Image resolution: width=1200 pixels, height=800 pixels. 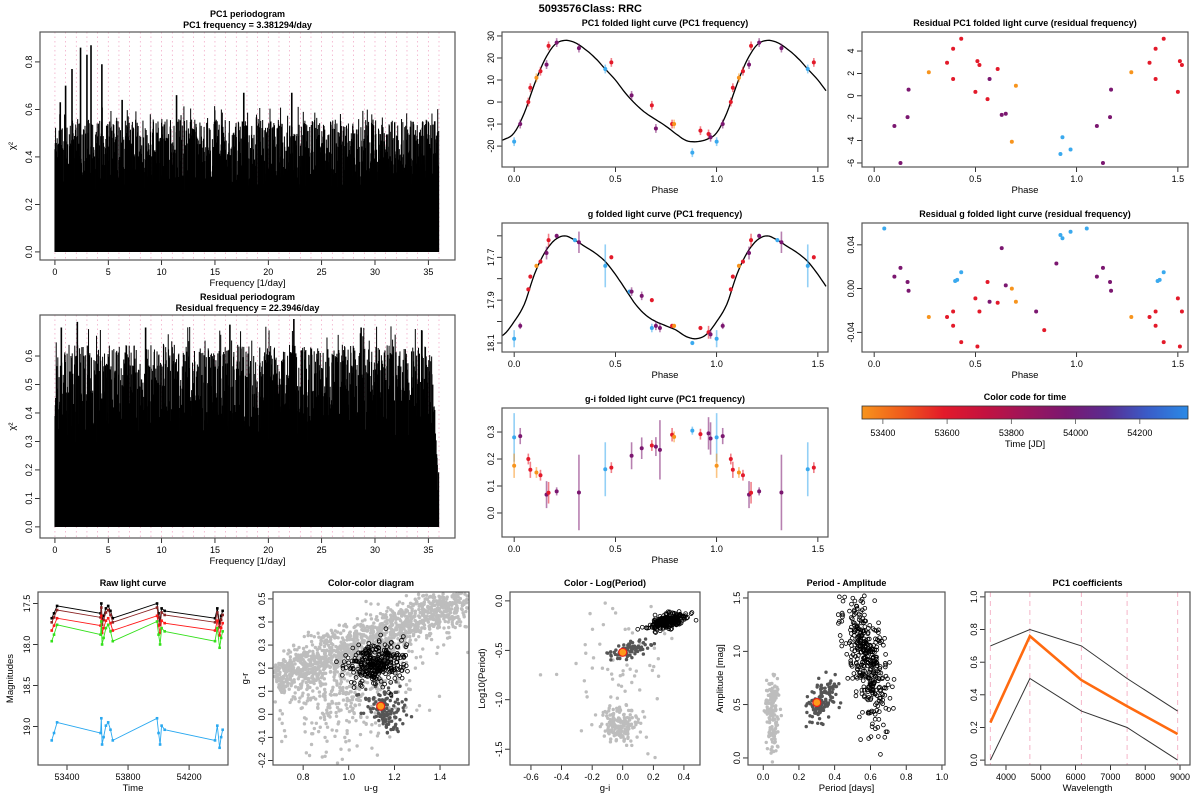 I want to click on chart-title: PC1 periodogram, so click(x=247, y=14).